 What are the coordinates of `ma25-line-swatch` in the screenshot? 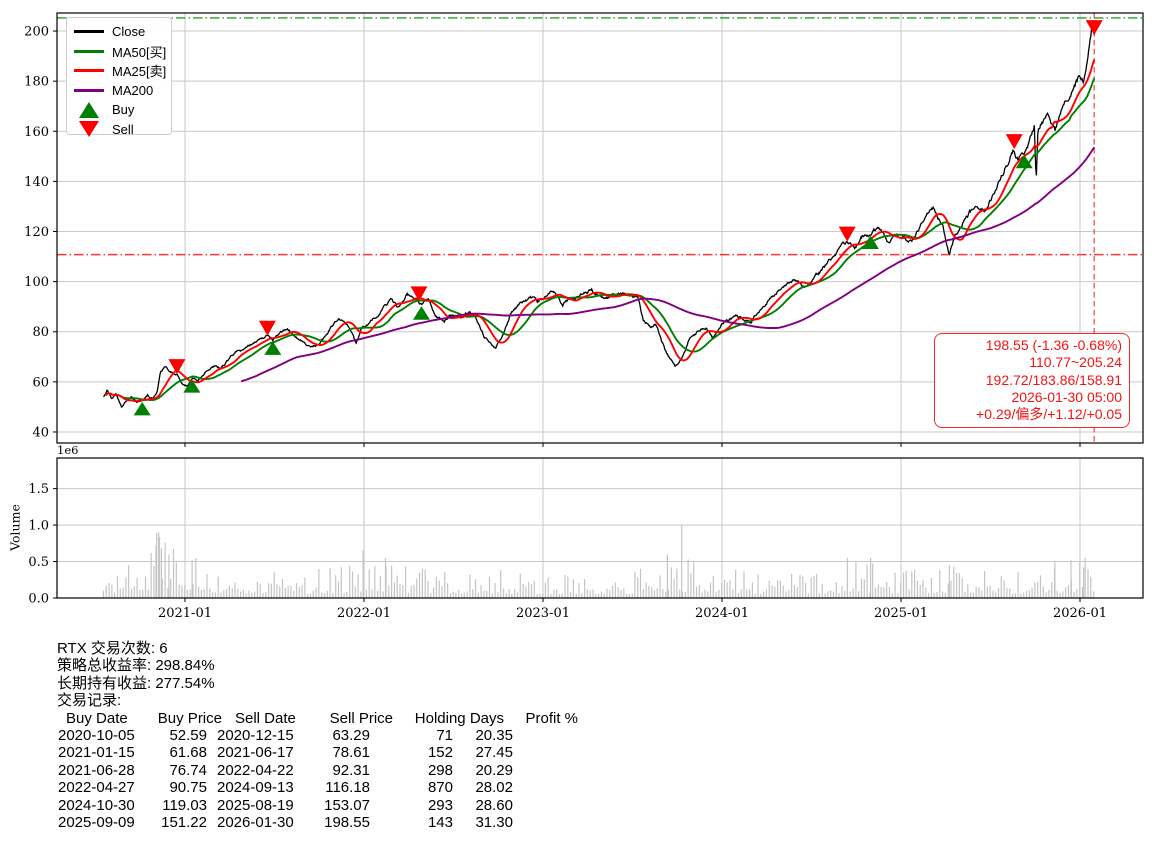 It's located at (89, 71).